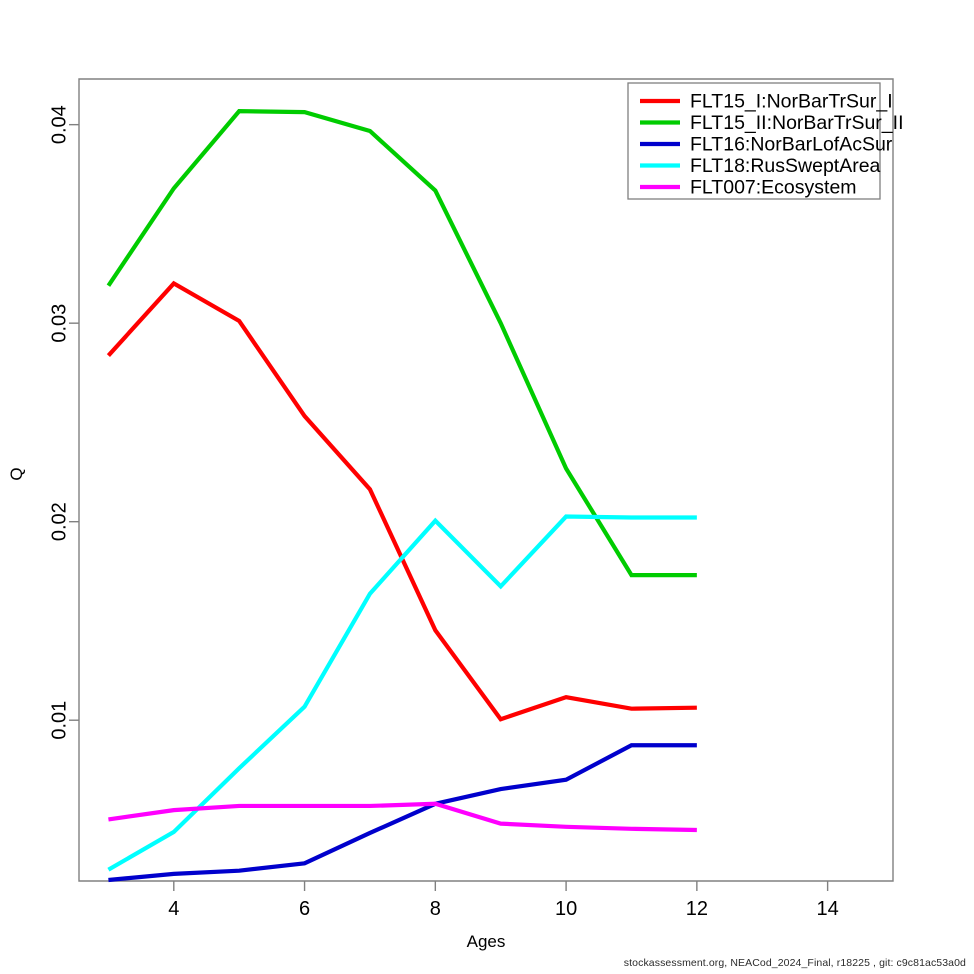 This screenshot has width=974, height=974. What do you see at coordinates (796, 123) in the screenshot?
I see `legend-label-2: FLT15_II:NorBarTrSur_II` at bounding box center [796, 123].